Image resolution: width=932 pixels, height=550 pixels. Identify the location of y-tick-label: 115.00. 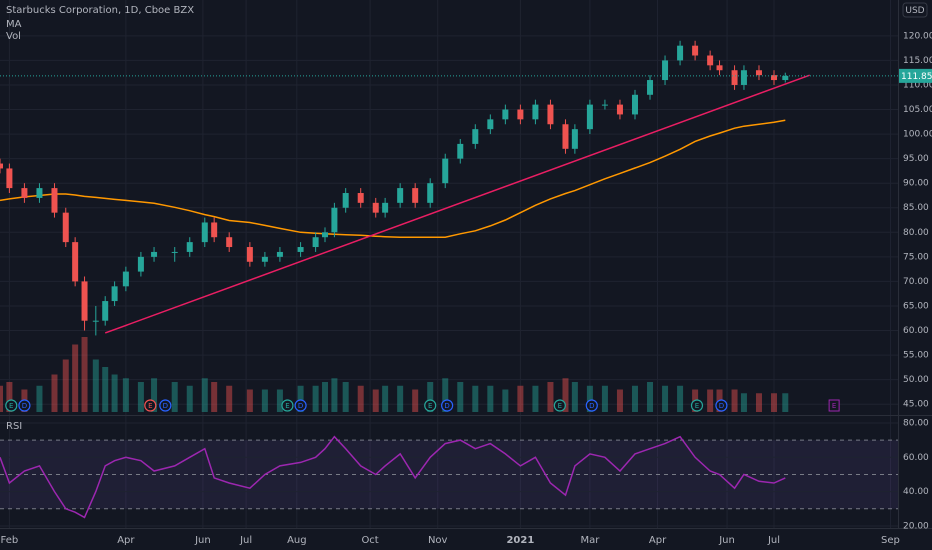
(917, 61).